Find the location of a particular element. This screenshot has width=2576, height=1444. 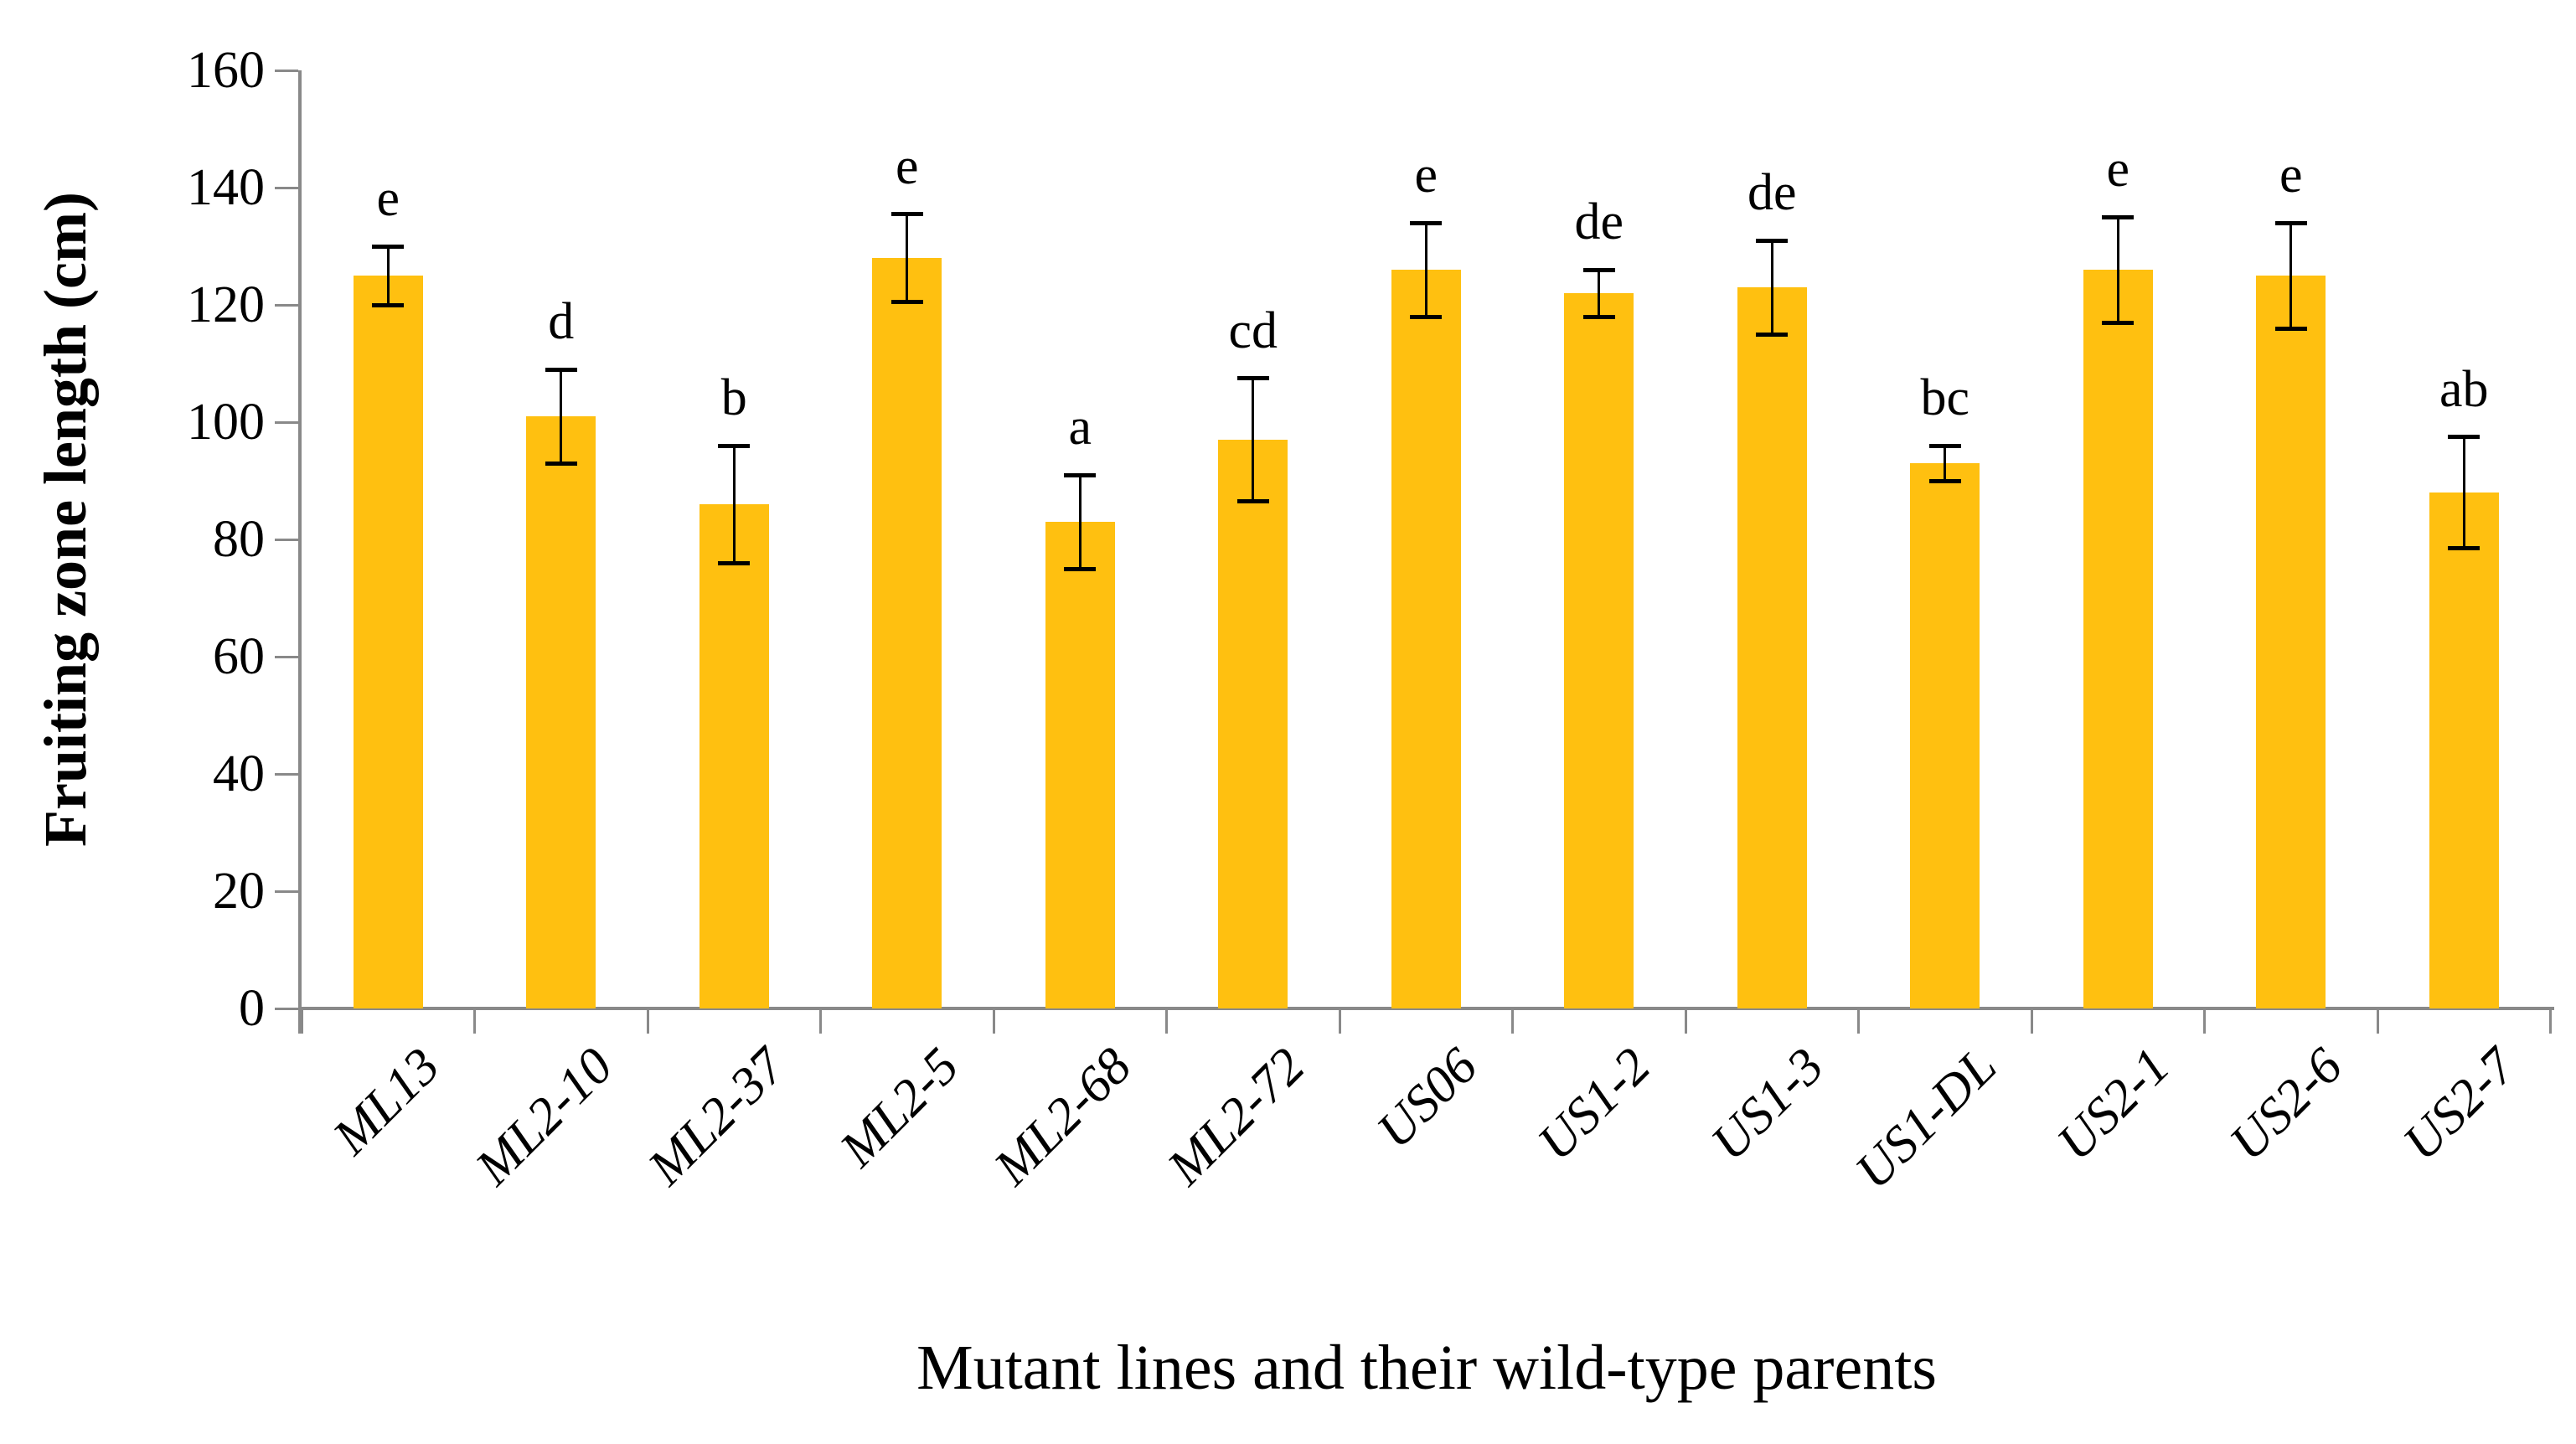

y-tick-label: 20 is located at coordinates (239, 891).